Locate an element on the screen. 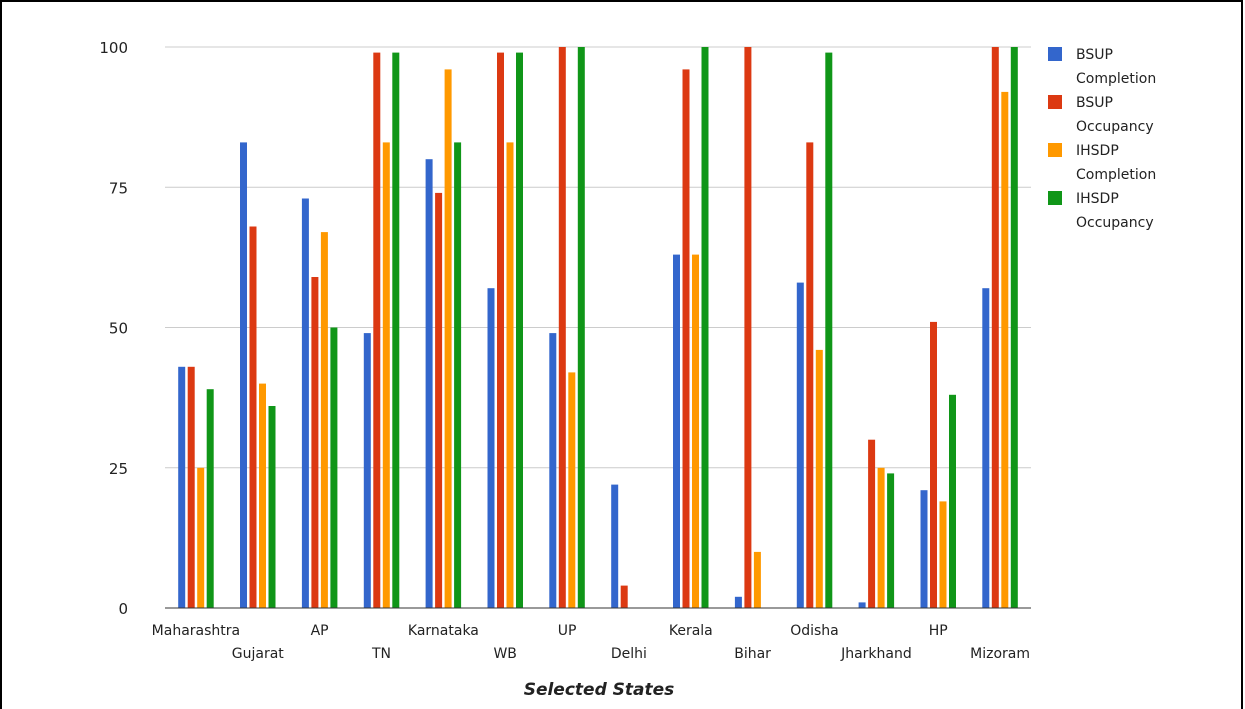  bar-bsup-occupancy-wb is located at coordinates (500, 330).